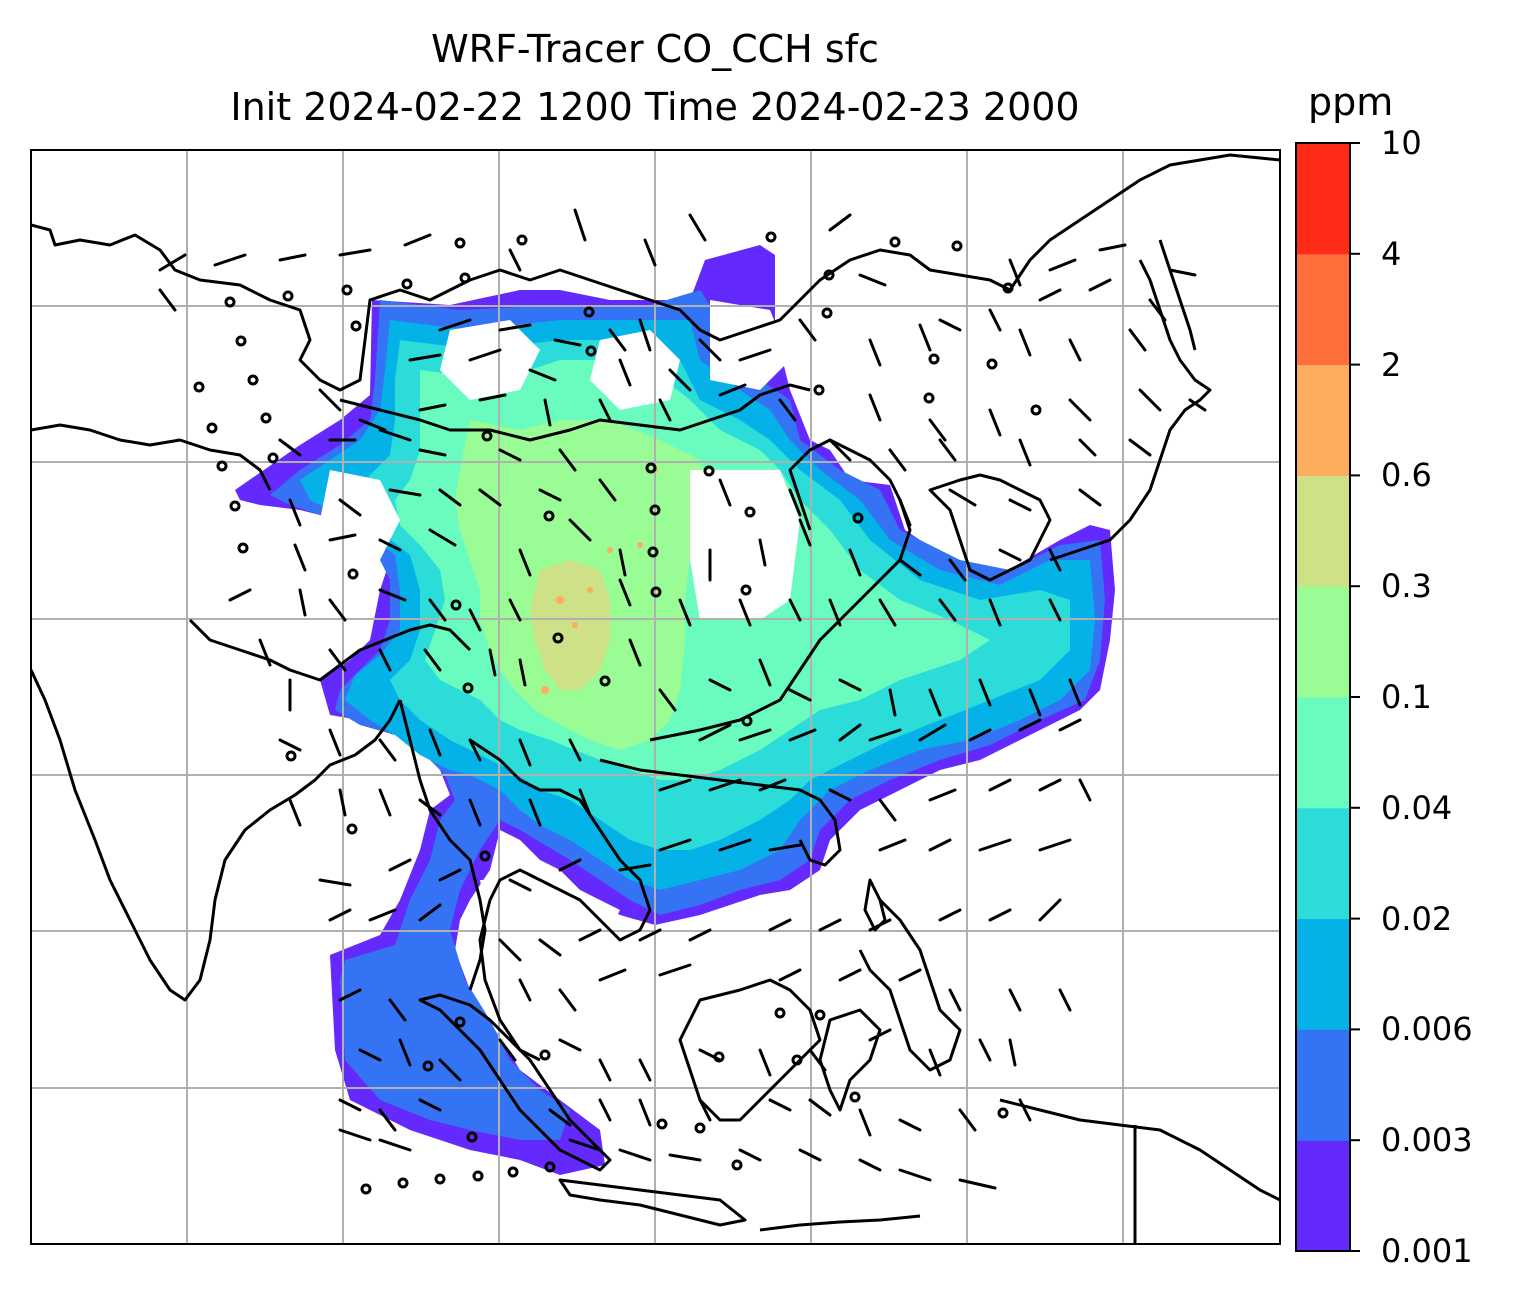 The height and width of the screenshot is (1306, 1528). I want to click on colorbar, so click(1328, 697).